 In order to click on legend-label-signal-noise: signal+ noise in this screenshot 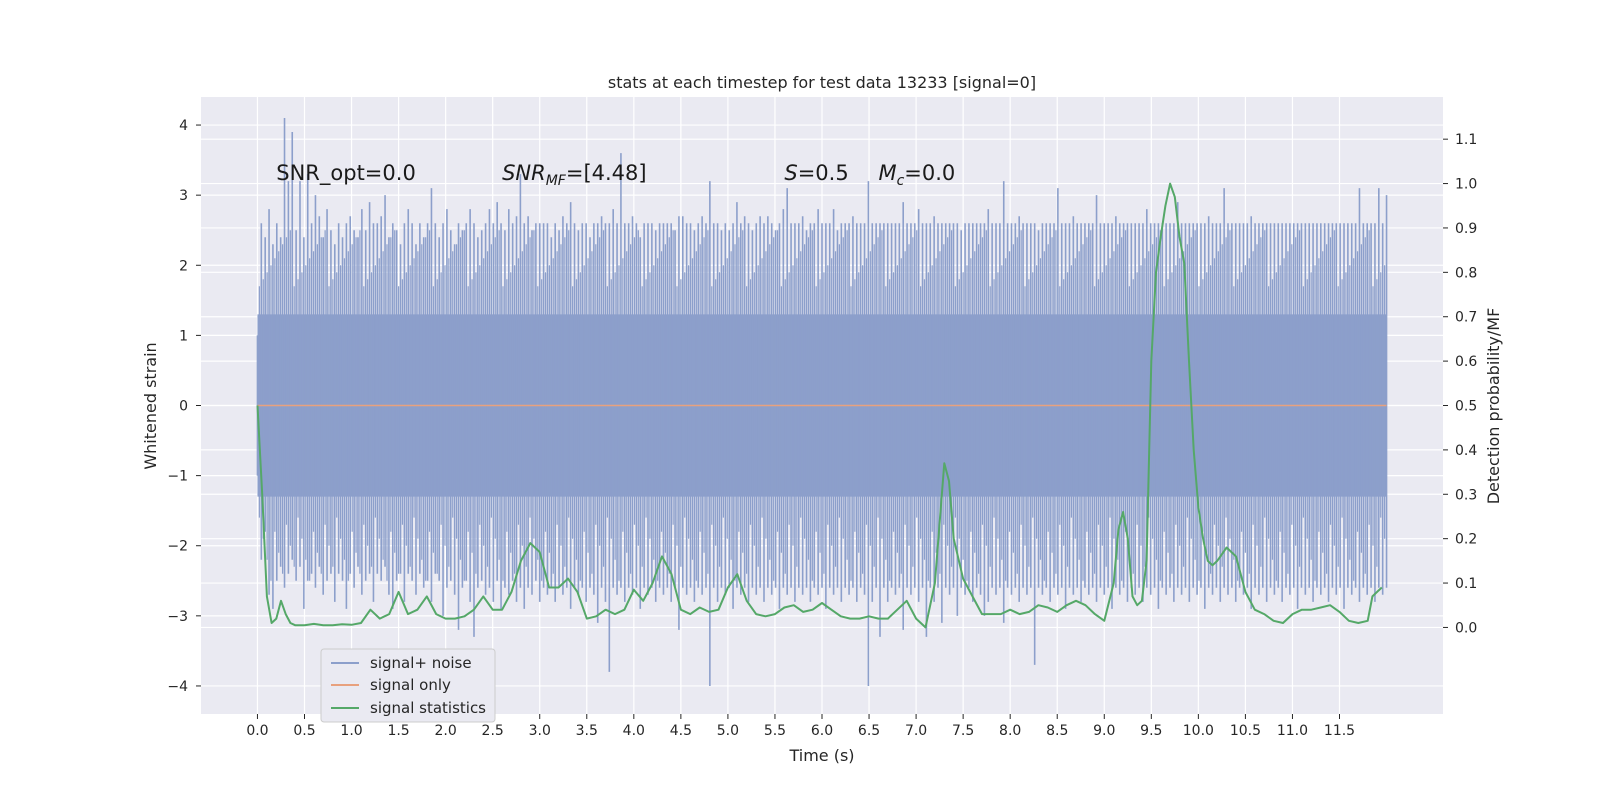, I will do `click(421, 663)`.